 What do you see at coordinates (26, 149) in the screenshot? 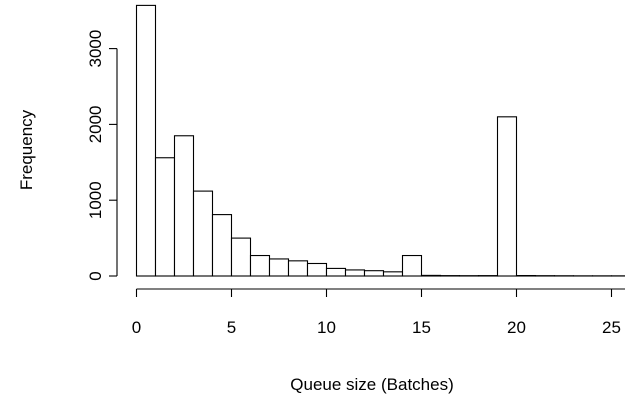
I see `y-axis-title: Frequency` at bounding box center [26, 149].